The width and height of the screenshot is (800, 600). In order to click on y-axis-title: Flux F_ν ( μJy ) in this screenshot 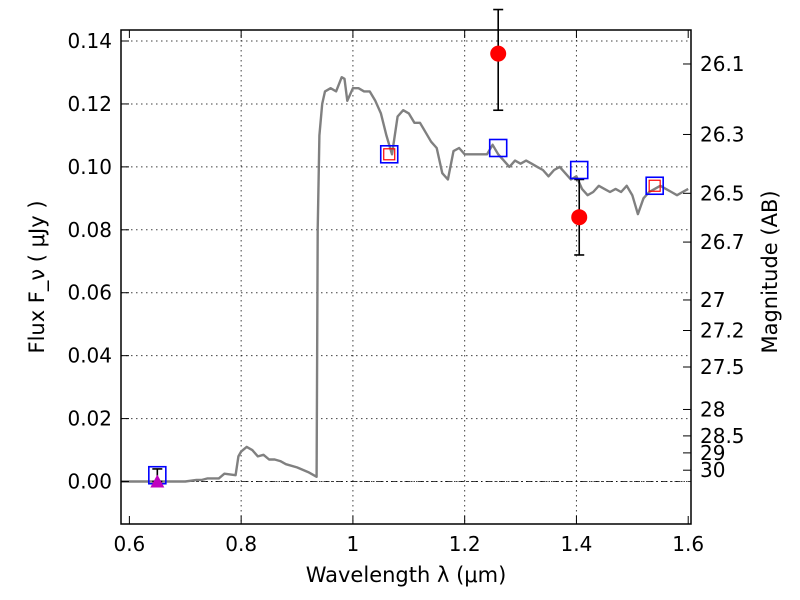, I will do `click(37, 276)`.